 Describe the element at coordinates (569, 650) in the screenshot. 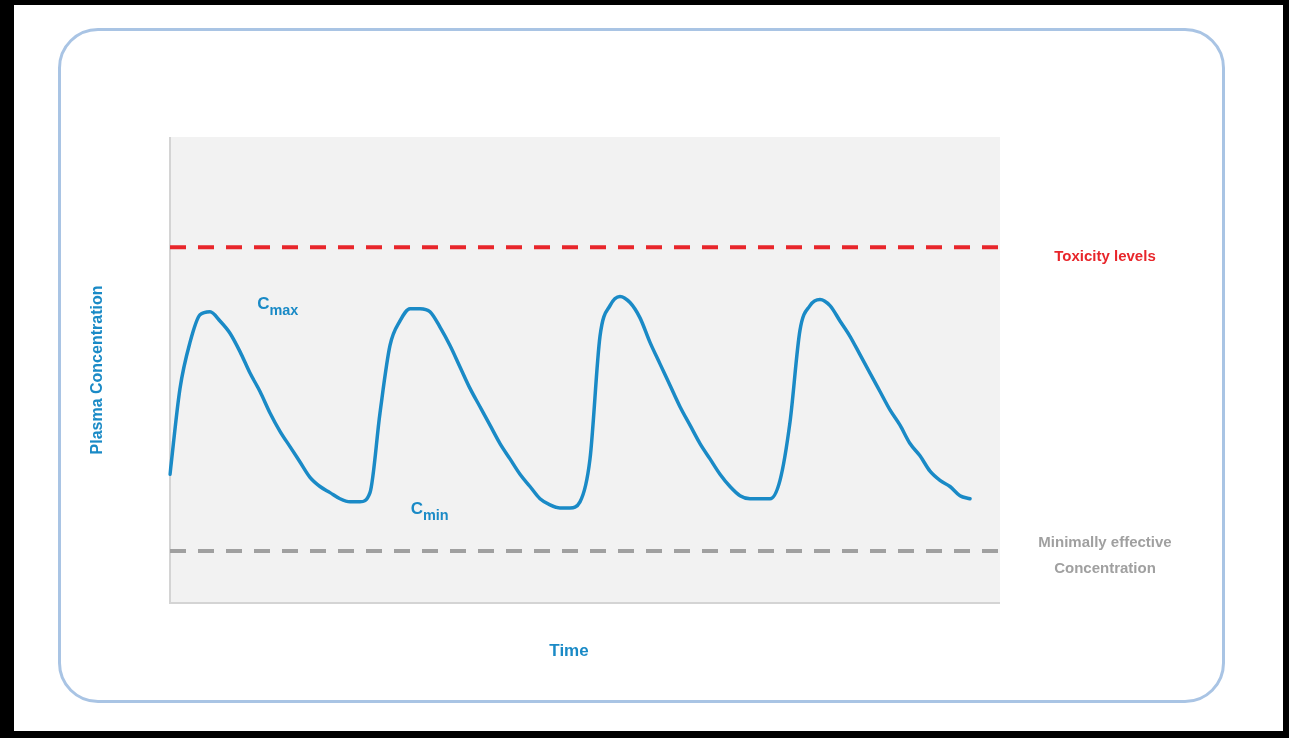

I see `x-axis-title: Time` at that location.